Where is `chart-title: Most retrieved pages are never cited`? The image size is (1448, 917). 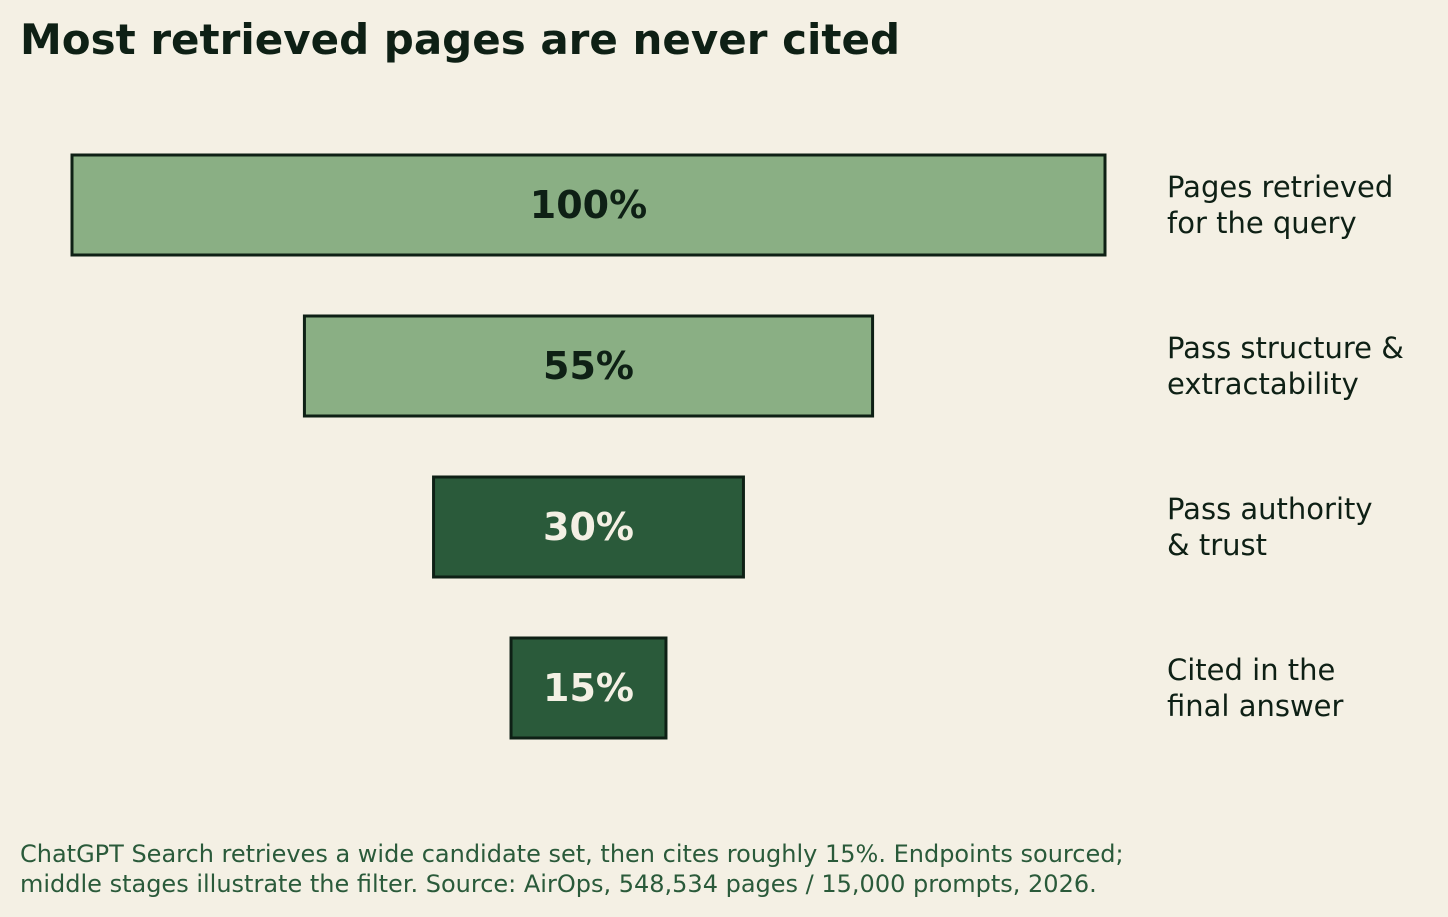 chart-title: Most retrieved pages are never cited is located at coordinates (460, 39).